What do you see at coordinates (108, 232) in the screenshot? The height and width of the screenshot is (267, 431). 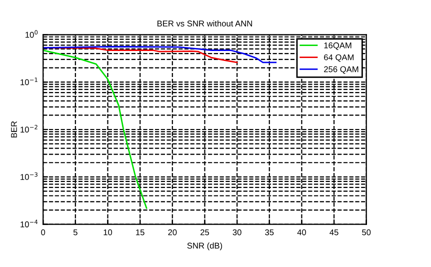 I see `x-tick-label: 10` at bounding box center [108, 232].